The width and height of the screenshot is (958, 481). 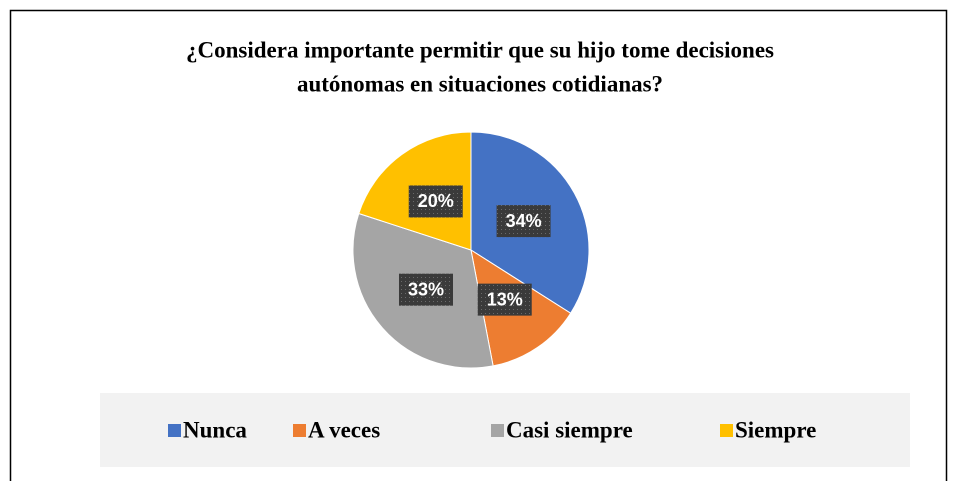 I want to click on data-label: 34%, so click(x=524, y=221).